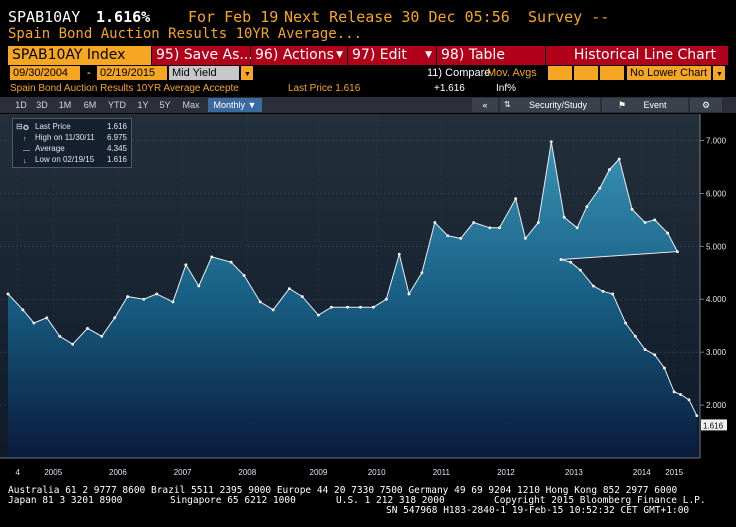 The width and height of the screenshot is (736, 527). I want to click on settings-button: ⚙, so click(706, 105).